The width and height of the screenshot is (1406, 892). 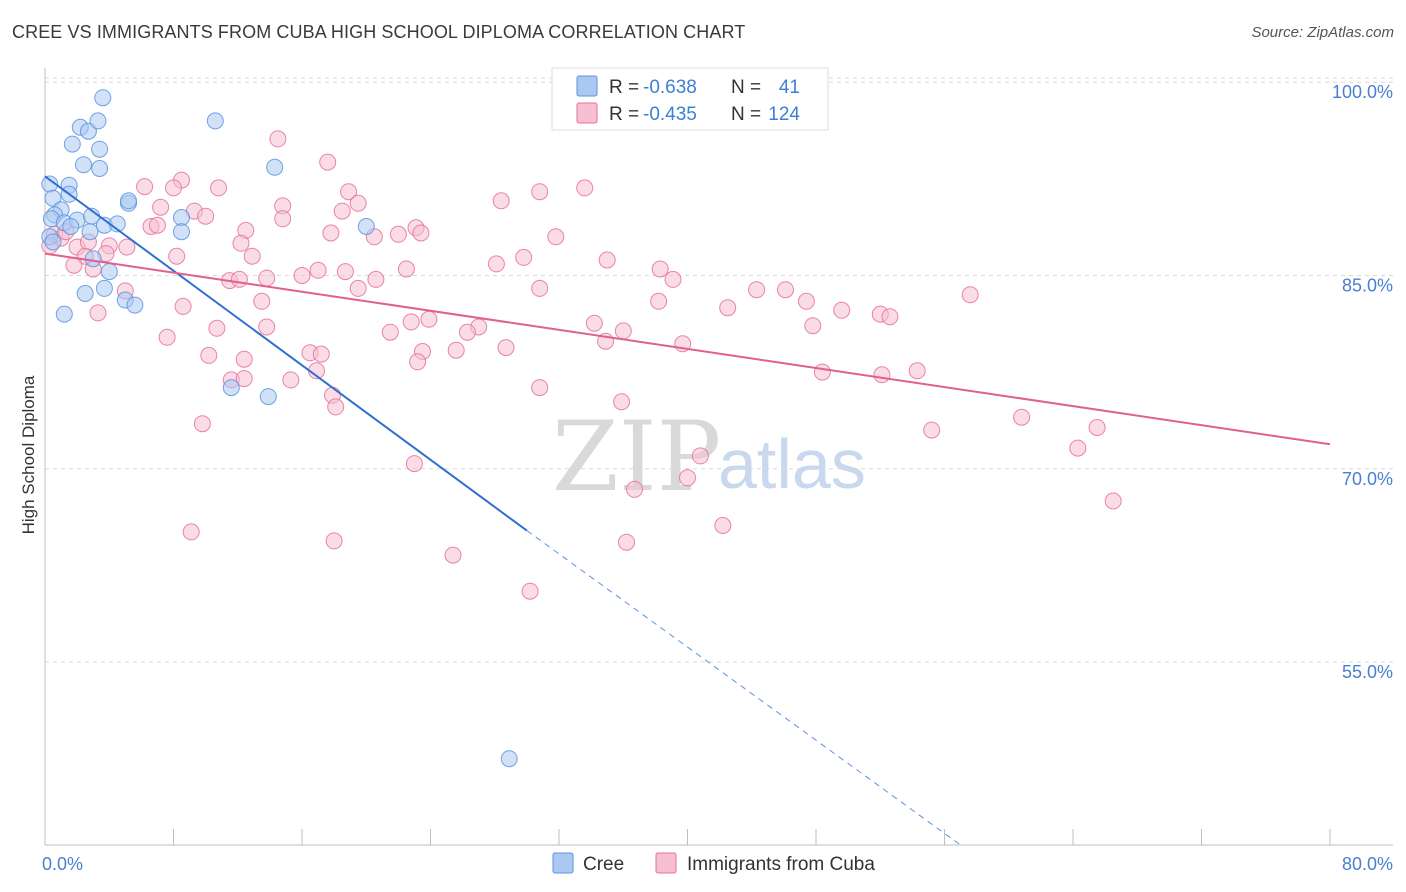 I want to click on legend-r-value-cree: -0.638, so click(x=670, y=87).